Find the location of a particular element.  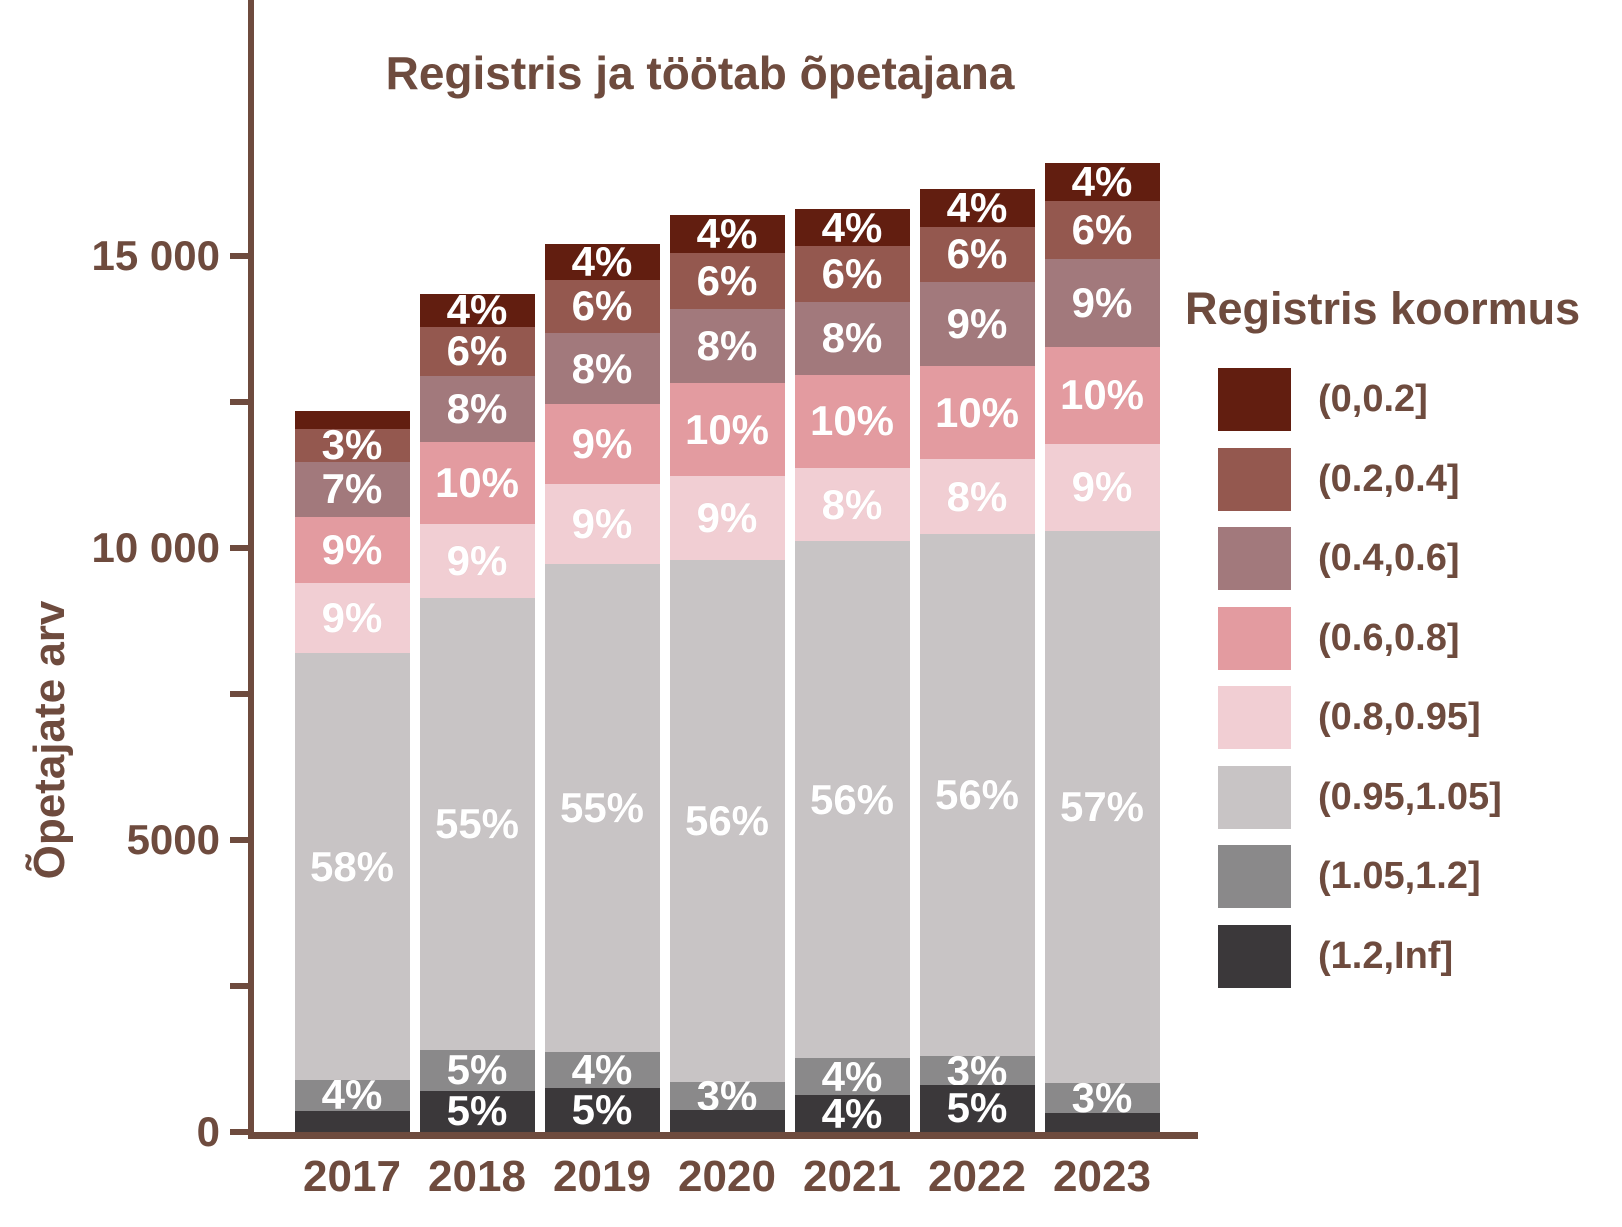

bar-2020: 4% 6% 8% 10% 9% 56% 3% is located at coordinates (727, 670).